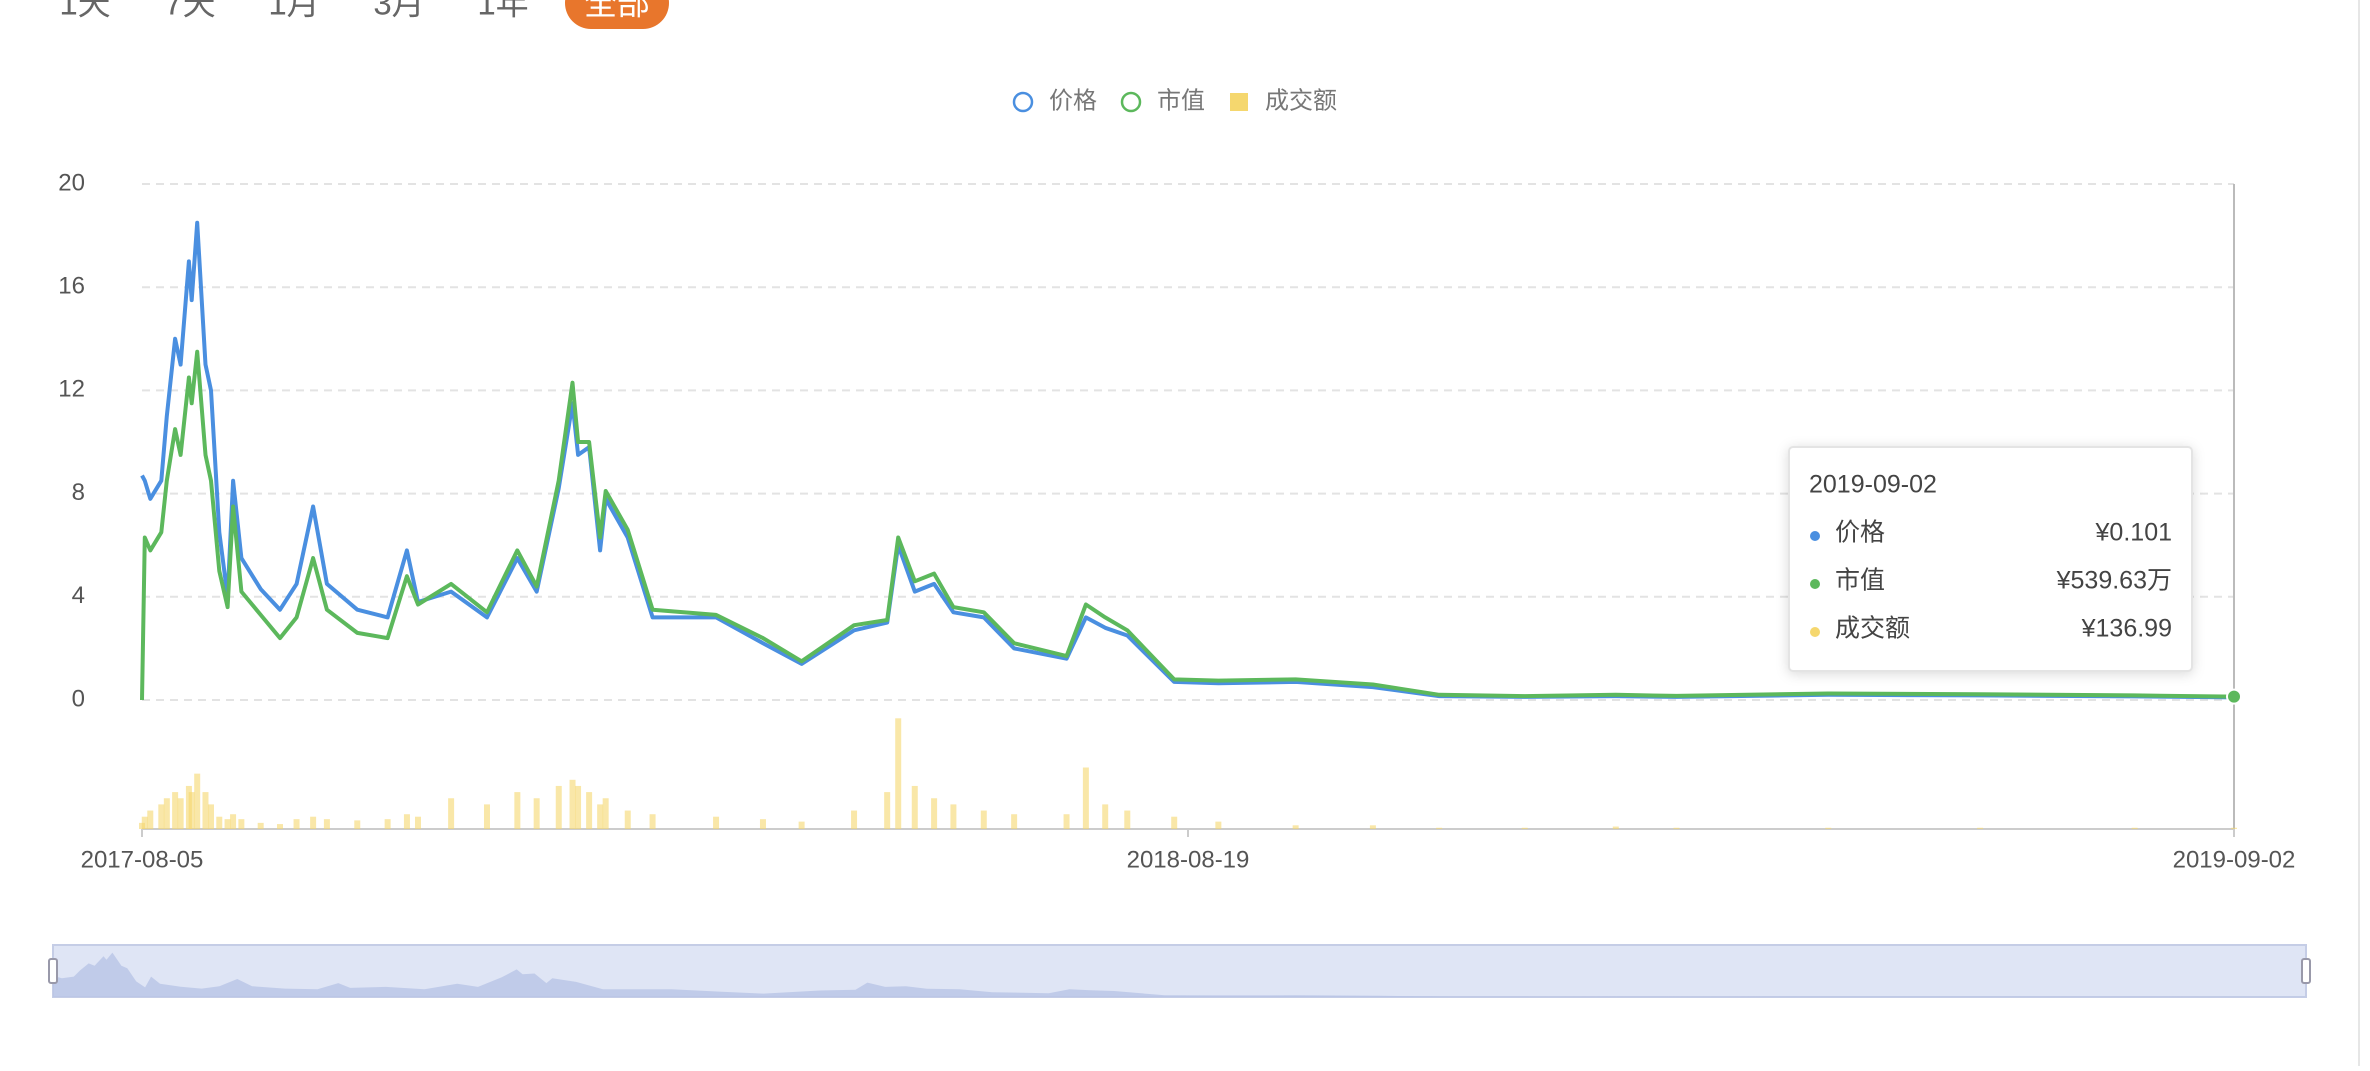  What do you see at coordinates (1860, 581) in the screenshot?
I see `tooltip-name: 市值` at bounding box center [1860, 581].